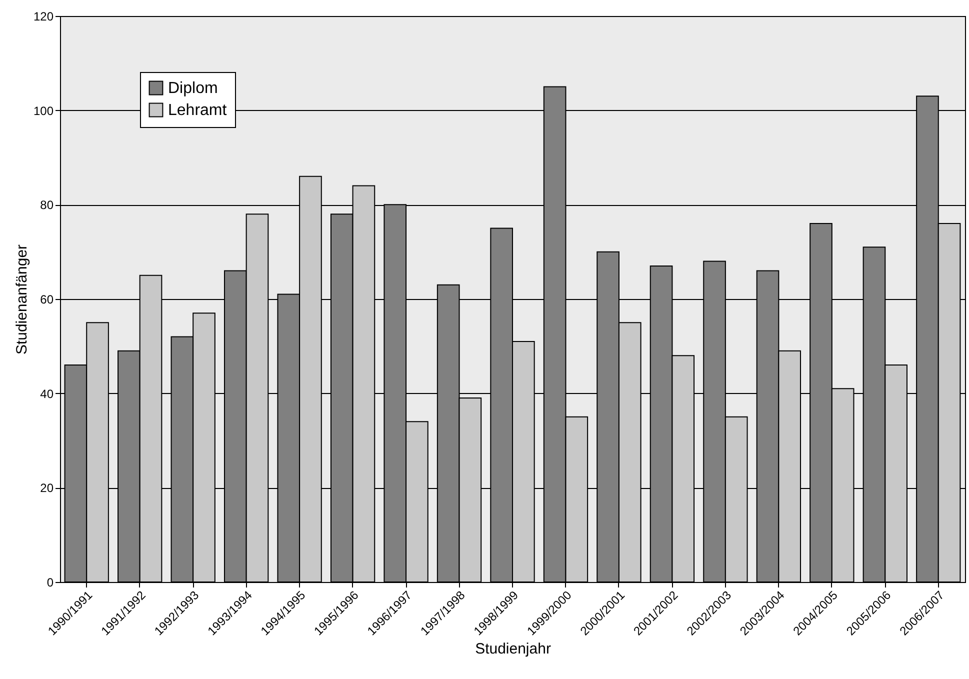 The width and height of the screenshot is (969, 679). I want to click on y-tick-label: 100, so click(43, 111).